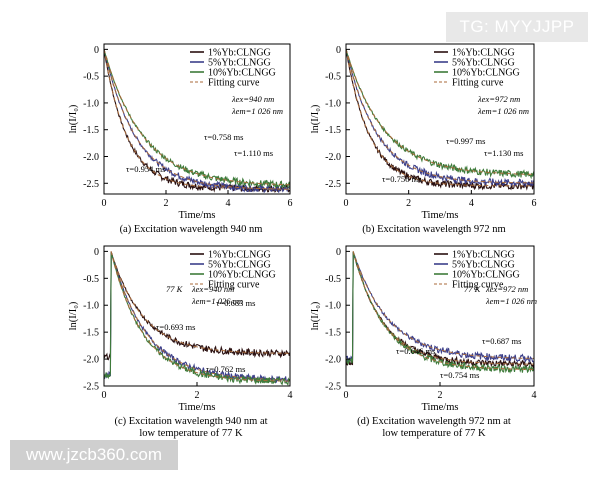 This screenshot has width=600, height=480. I want to click on panel-caption: (a) Excitation wavelength 940 nm, so click(191, 229).